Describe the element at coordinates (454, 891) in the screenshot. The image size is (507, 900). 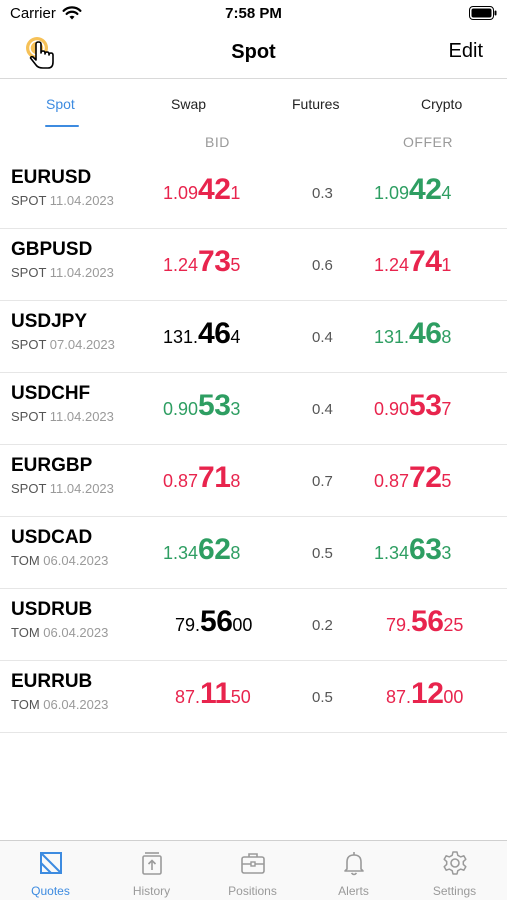
I see `tab-bar-label: Settings` at that location.